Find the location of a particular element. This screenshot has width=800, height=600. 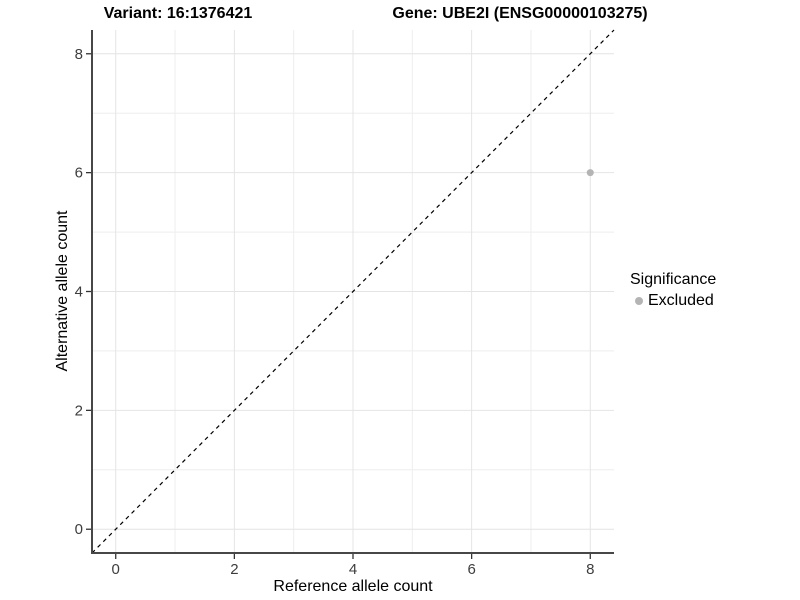

plot-title-gene: Gene: UBE2I (ENSG00000103275) is located at coordinates (520, 13).